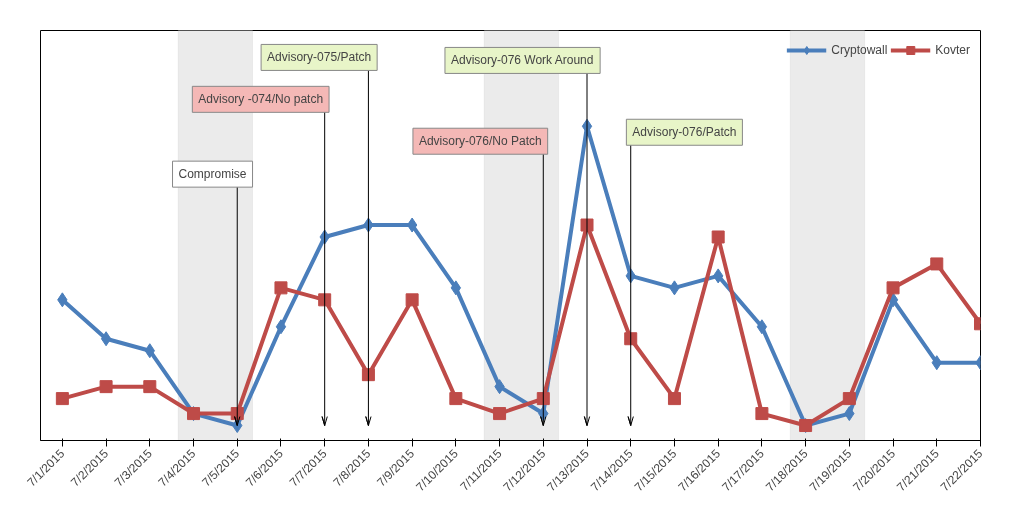 Image resolution: width=1010 pixels, height=515 pixels. Describe the element at coordinates (212, 174) in the screenshot. I see `ref-line-label: Compromise` at that location.